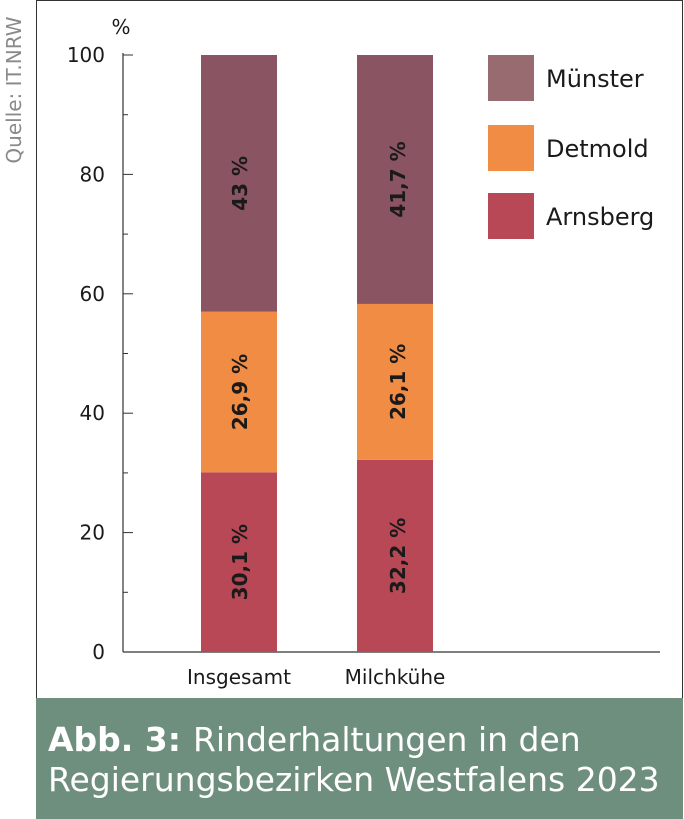 Image resolution: width=684 pixels, height=819 pixels. What do you see at coordinates (595, 79) in the screenshot?
I see `legend-label: Münster` at bounding box center [595, 79].